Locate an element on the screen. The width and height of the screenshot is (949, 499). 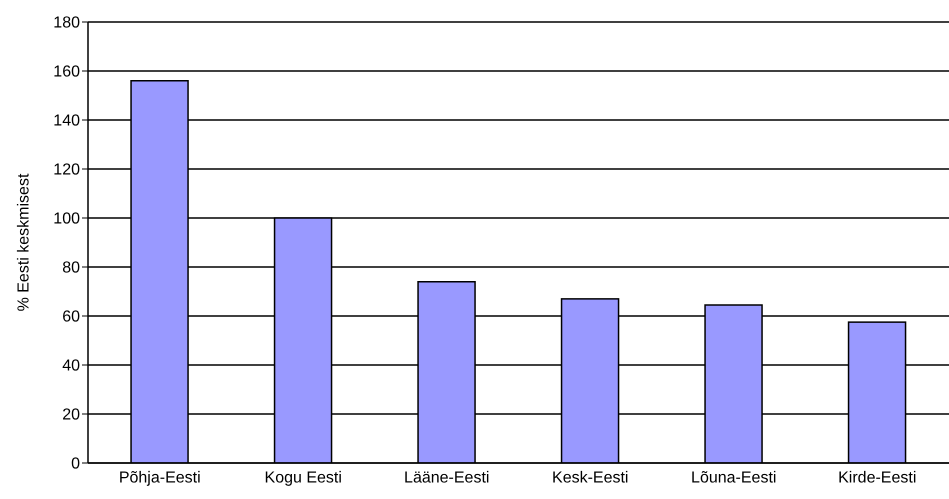
y-tick-label: 40 is located at coordinates (71, 366).